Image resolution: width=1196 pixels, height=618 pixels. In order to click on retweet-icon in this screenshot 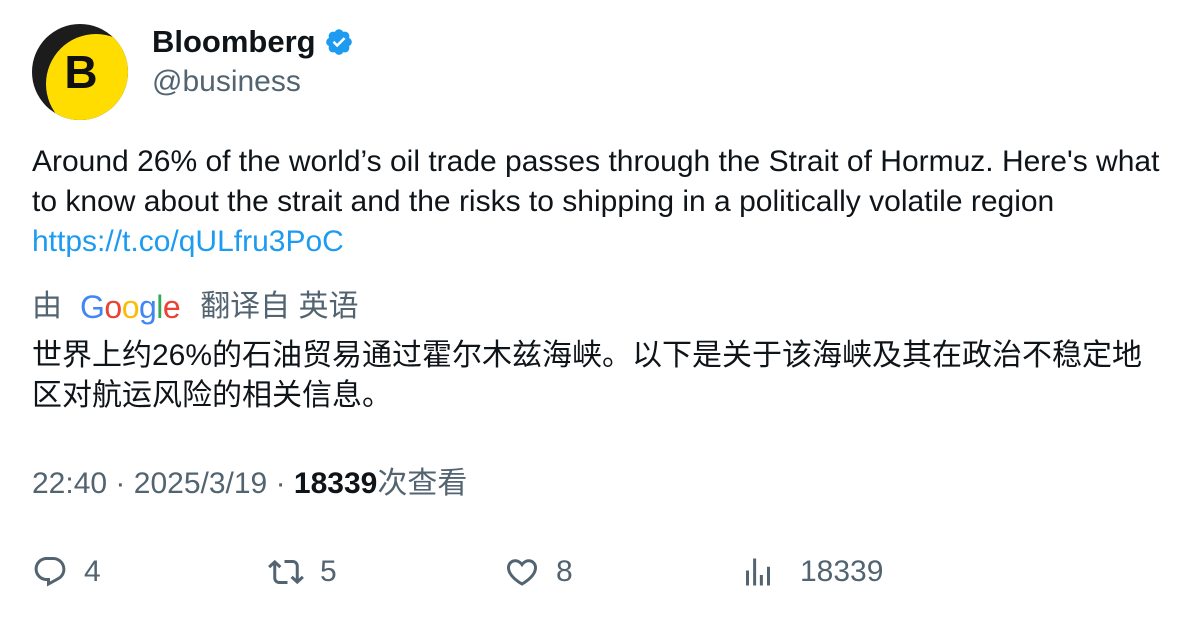, I will do `click(286, 572)`.